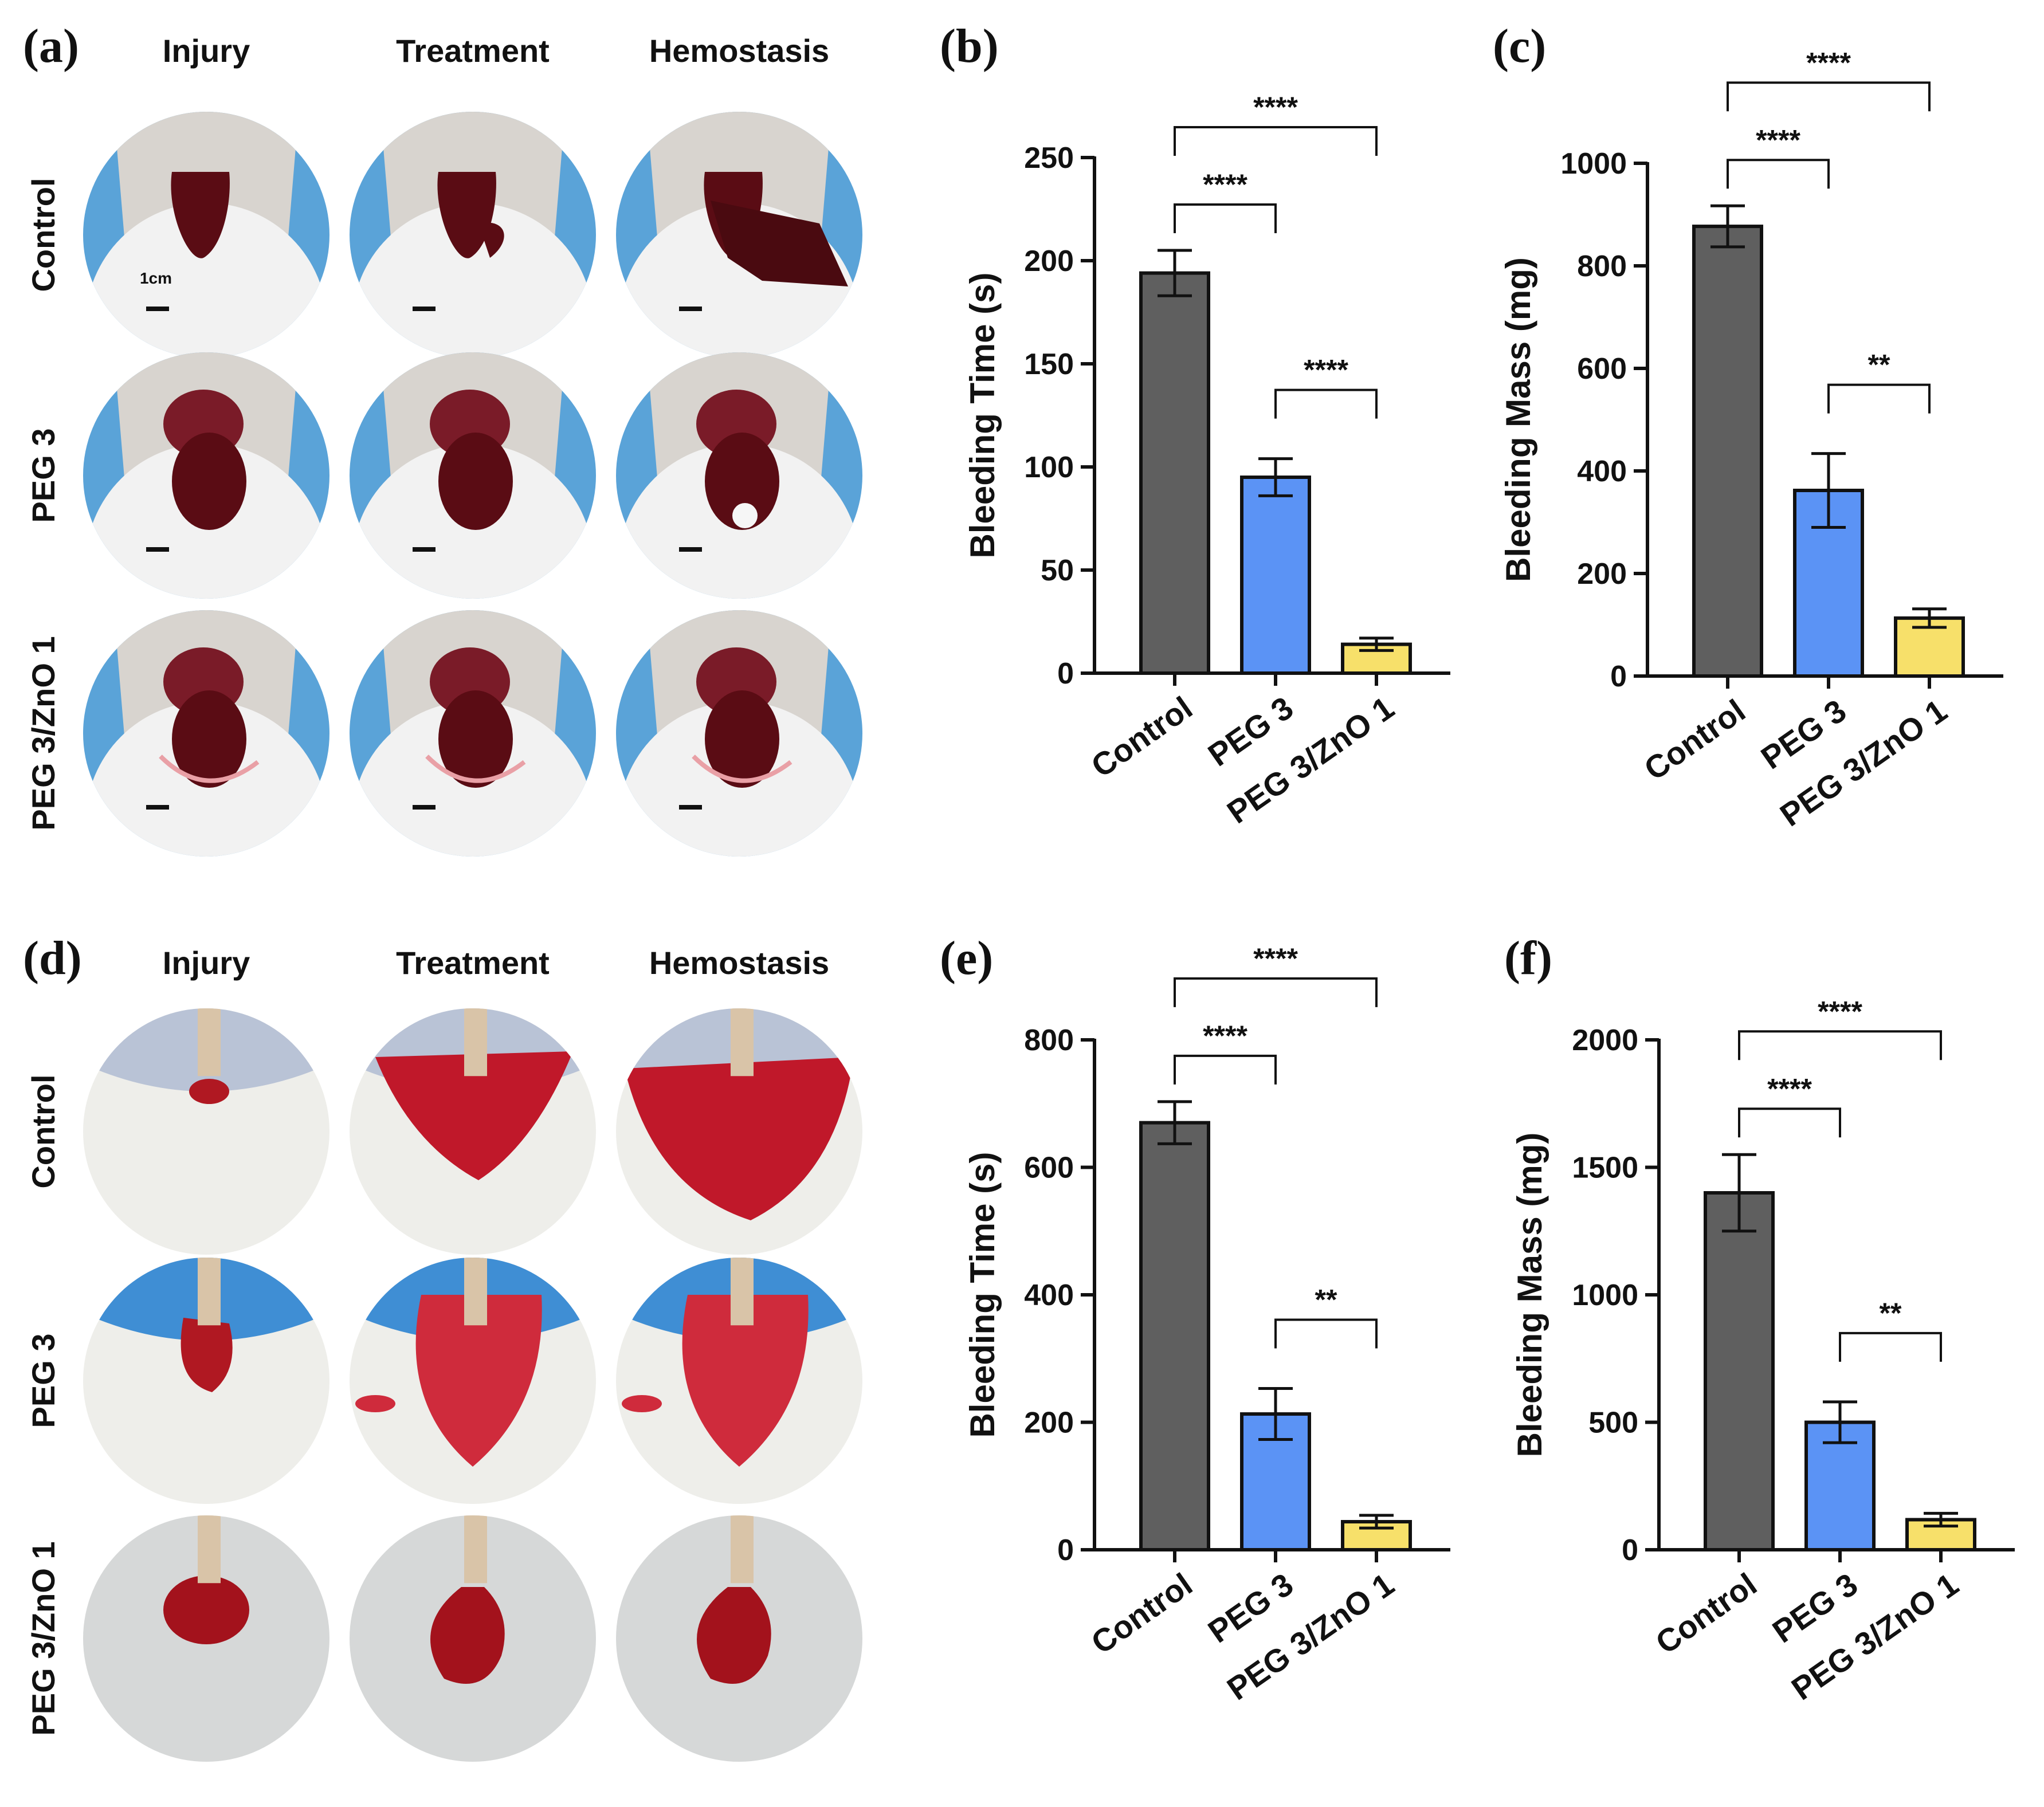  I want to click on y-tick-label: 50, so click(1057, 570).